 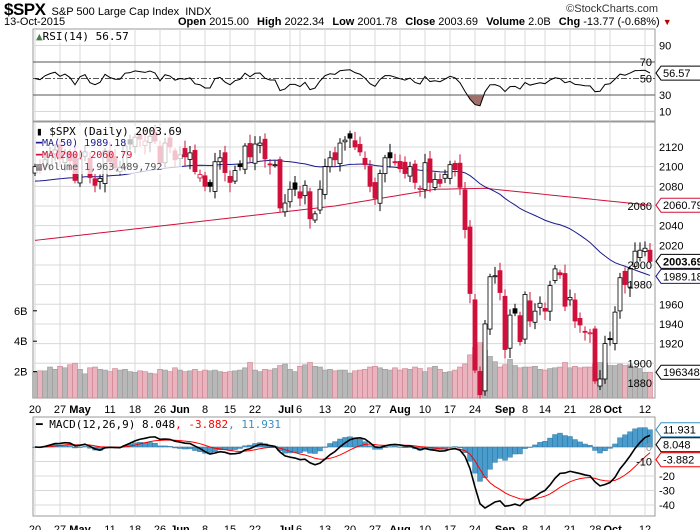 What do you see at coordinates (644, 463) in the screenshot?
I see `macd-axis-tick: -10` at bounding box center [644, 463].